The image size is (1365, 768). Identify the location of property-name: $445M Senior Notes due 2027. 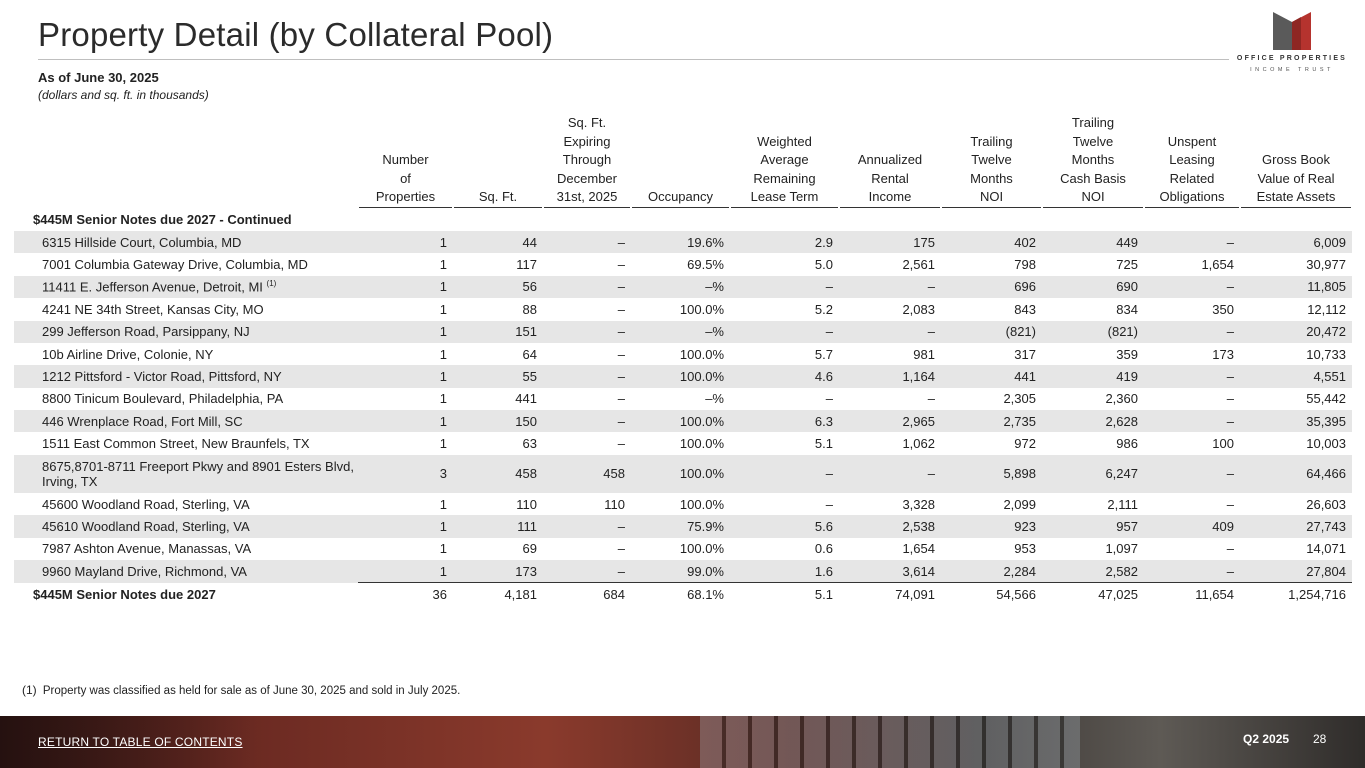
(124, 594).